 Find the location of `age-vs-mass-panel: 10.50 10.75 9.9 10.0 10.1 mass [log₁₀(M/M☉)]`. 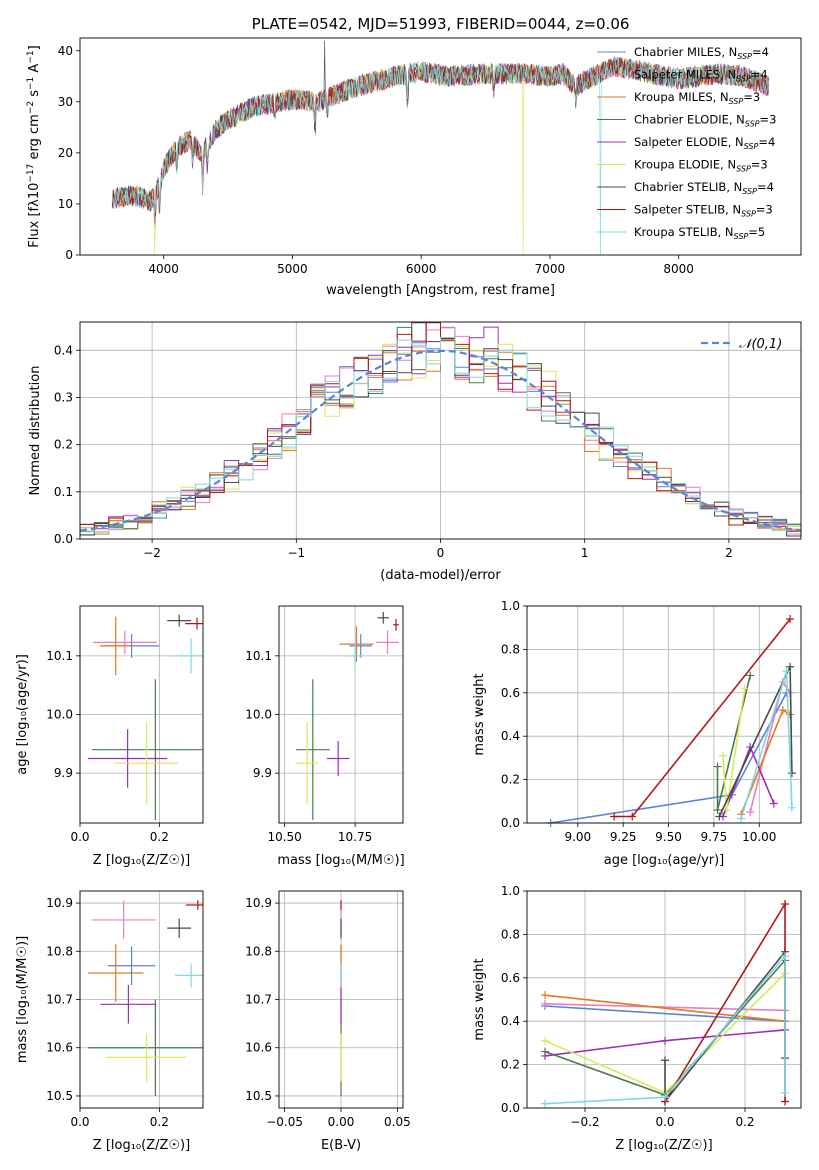

age-vs-mass-panel: 10.50 10.75 9.9 10.0 10.1 mass [log₁₀(M/M☉)] is located at coordinates (325, 736).